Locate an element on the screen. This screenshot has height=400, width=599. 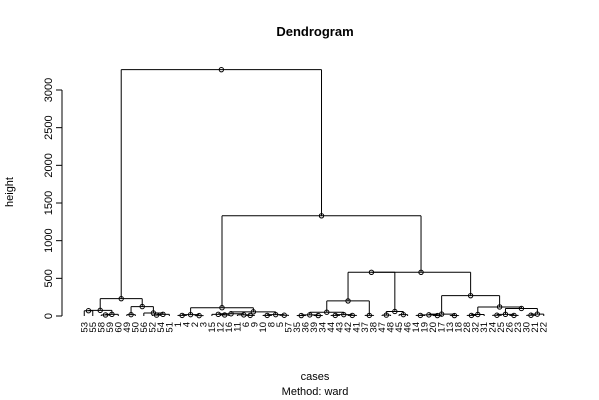
leaf-label: 56 is located at coordinates (144, 327).